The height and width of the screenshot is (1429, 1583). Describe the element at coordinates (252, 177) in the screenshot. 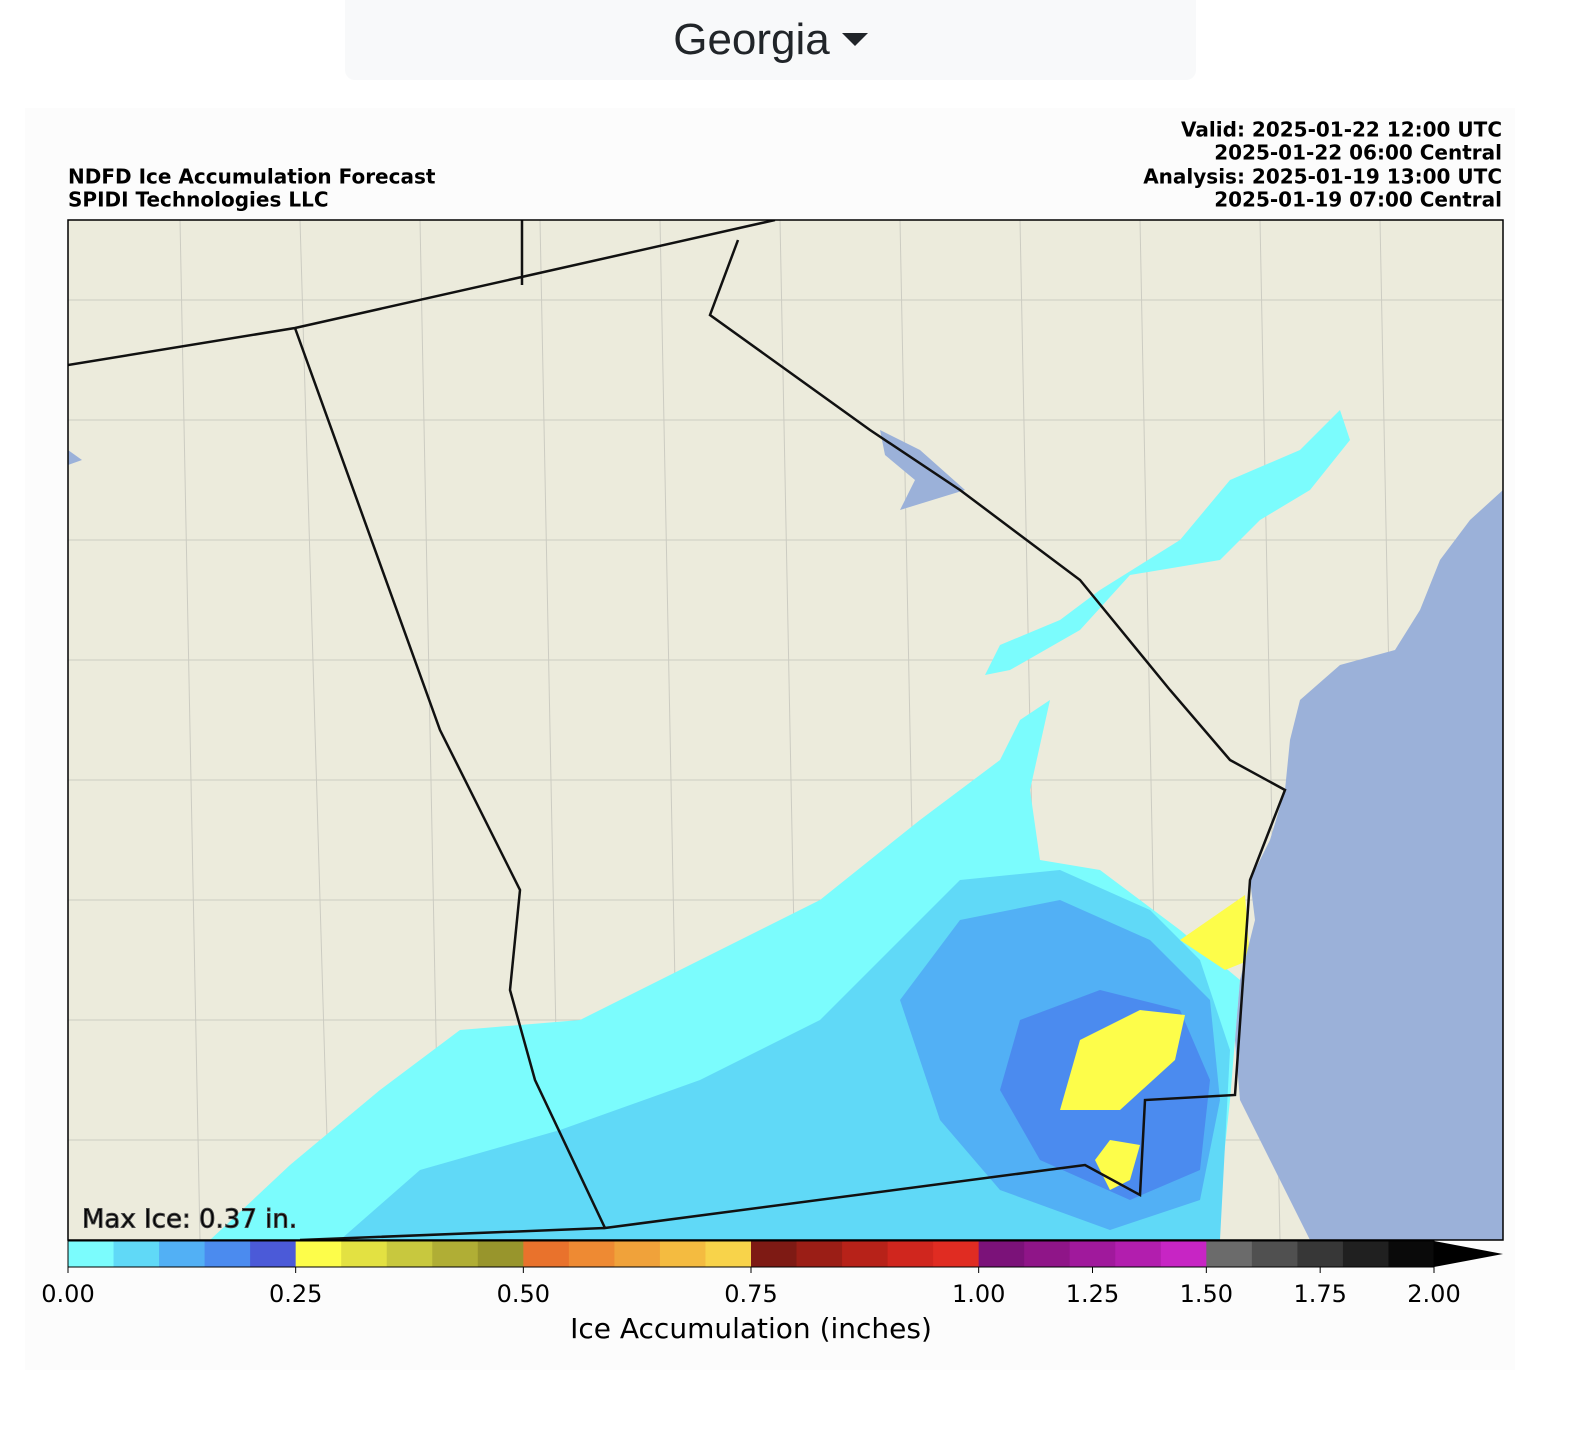

I see `title-line: NDFD Ice Accumulation Forecast` at that location.